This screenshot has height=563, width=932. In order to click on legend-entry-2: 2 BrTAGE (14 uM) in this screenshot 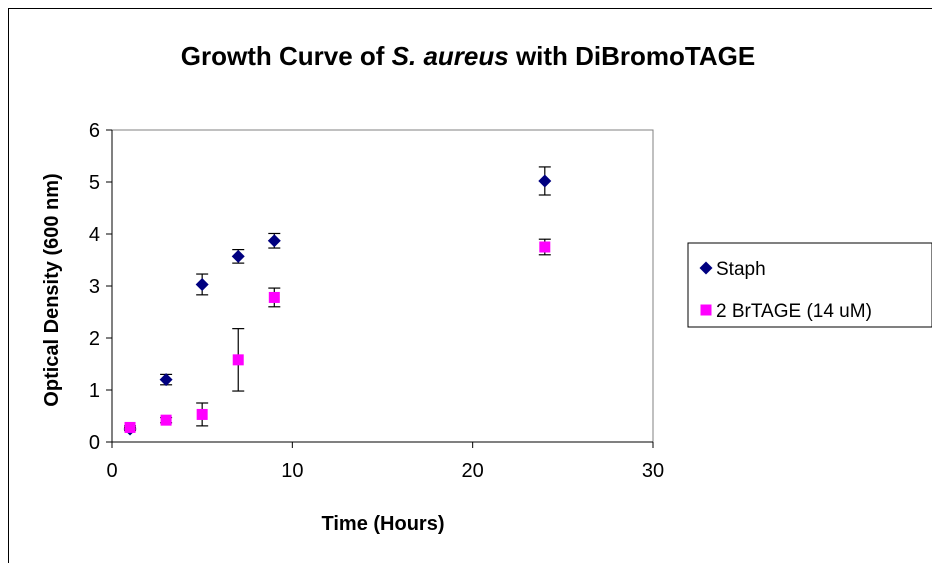, I will do `click(786, 311)`.